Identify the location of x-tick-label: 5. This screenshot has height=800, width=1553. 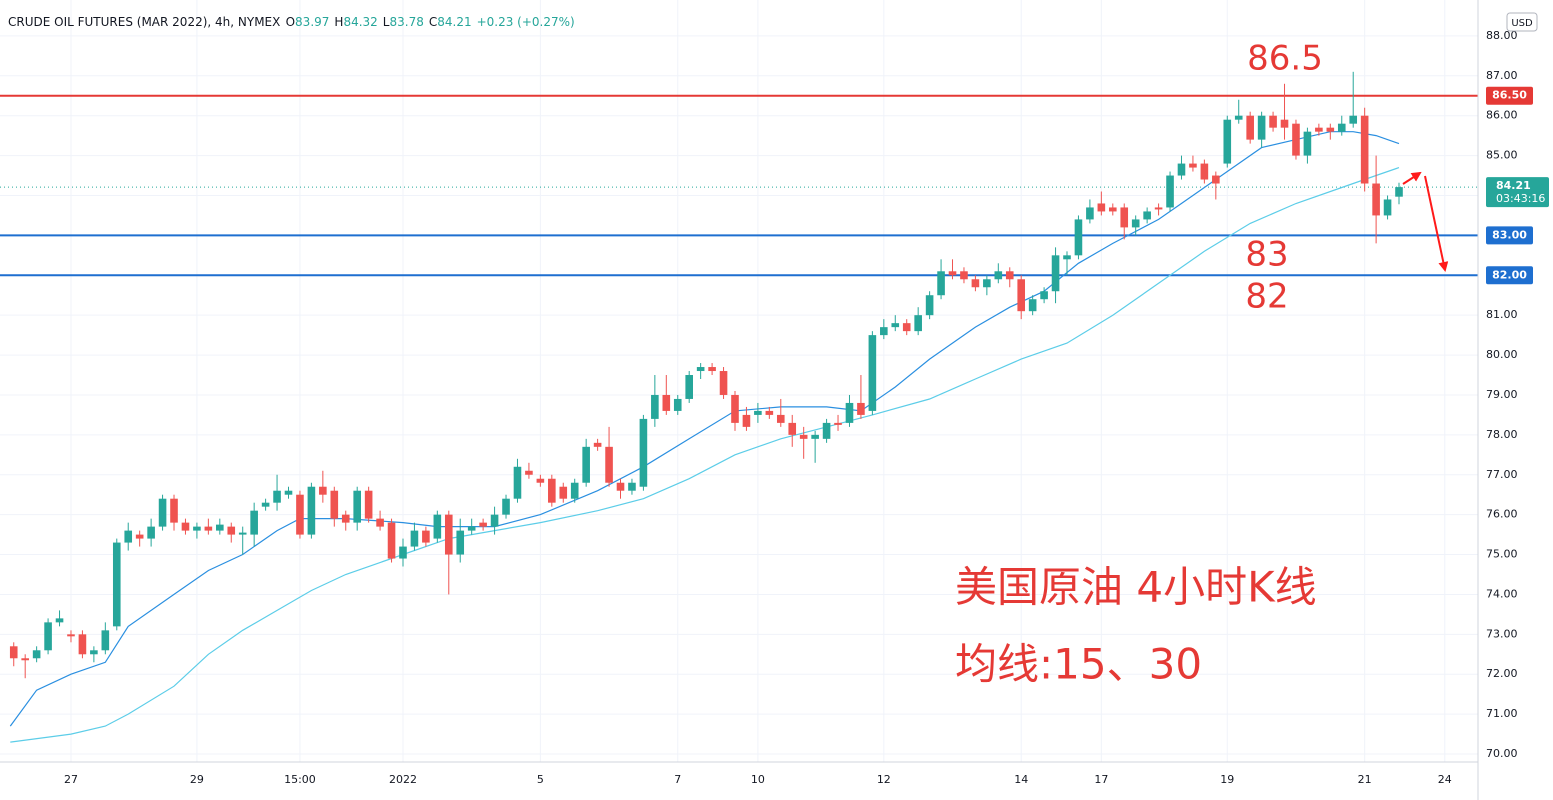
(540, 779).